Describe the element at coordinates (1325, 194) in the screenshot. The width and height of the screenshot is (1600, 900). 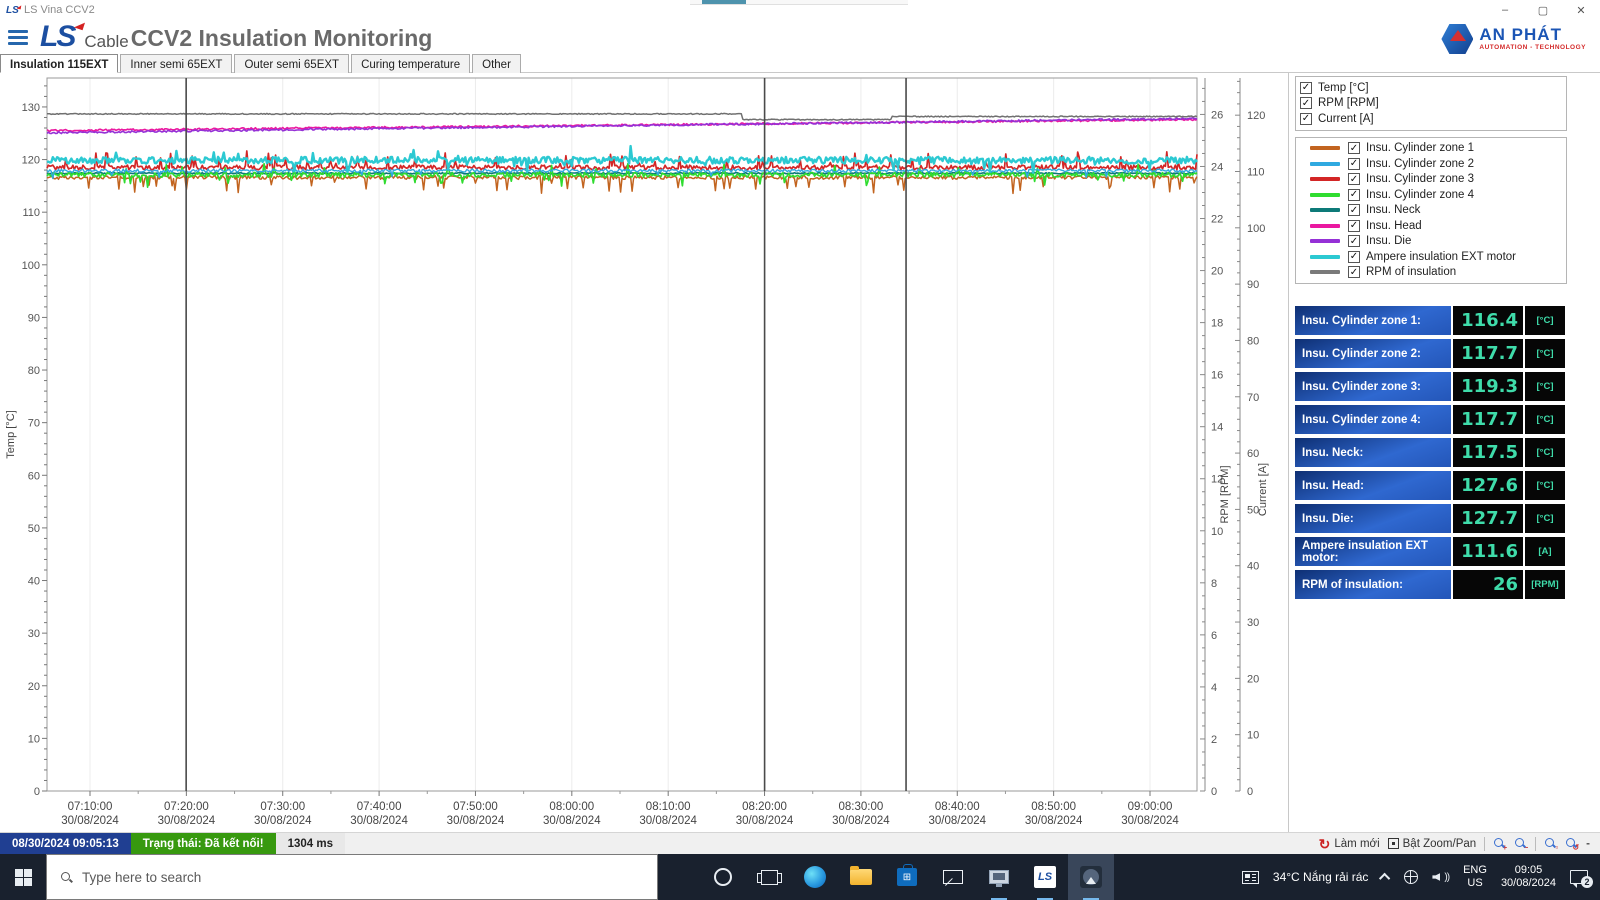
I see `series-color-swatch` at that location.